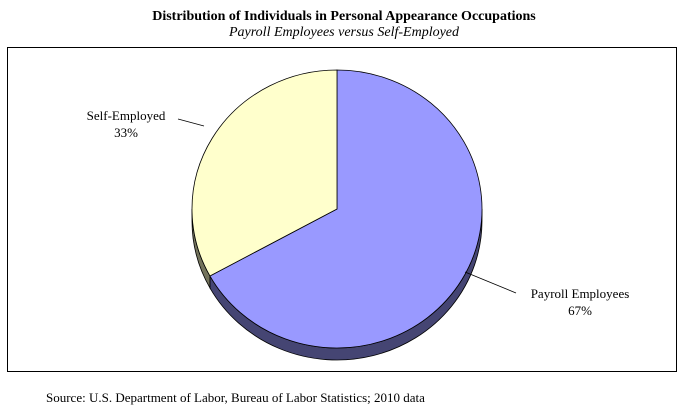  Describe the element at coordinates (264, 173) in the screenshot. I see `pie-slice-self-employed` at that location.